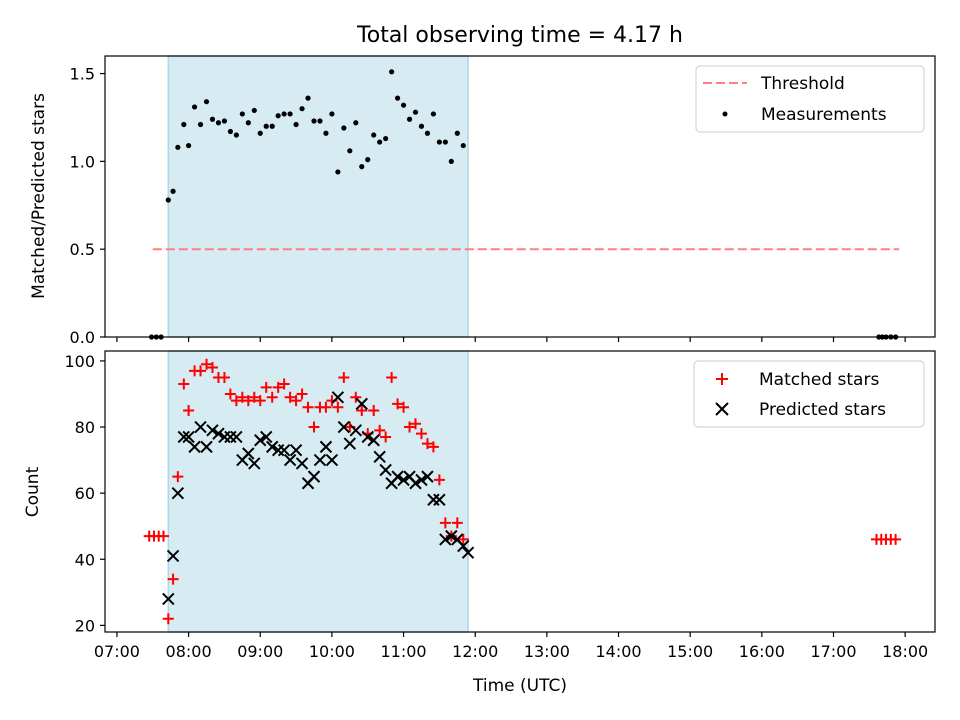 The image size is (960, 720). I want to click on x-tick-label: 16:00, so click(762, 651).